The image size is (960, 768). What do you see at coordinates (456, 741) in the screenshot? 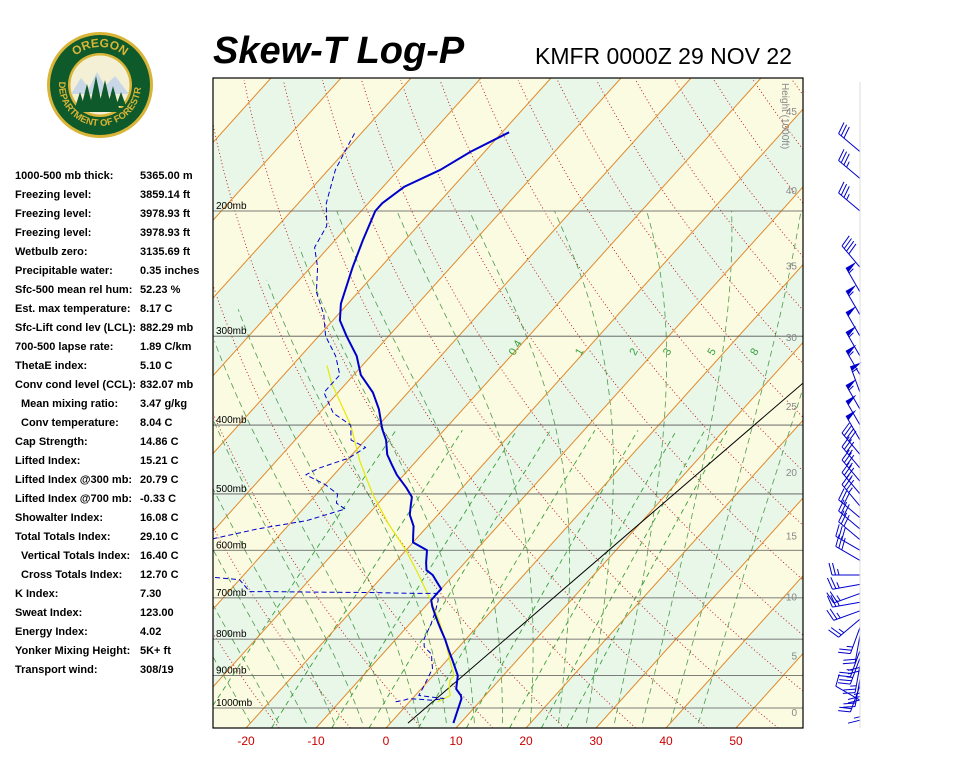
I see `temperature-tick-label: 10` at bounding box center [456, 741].